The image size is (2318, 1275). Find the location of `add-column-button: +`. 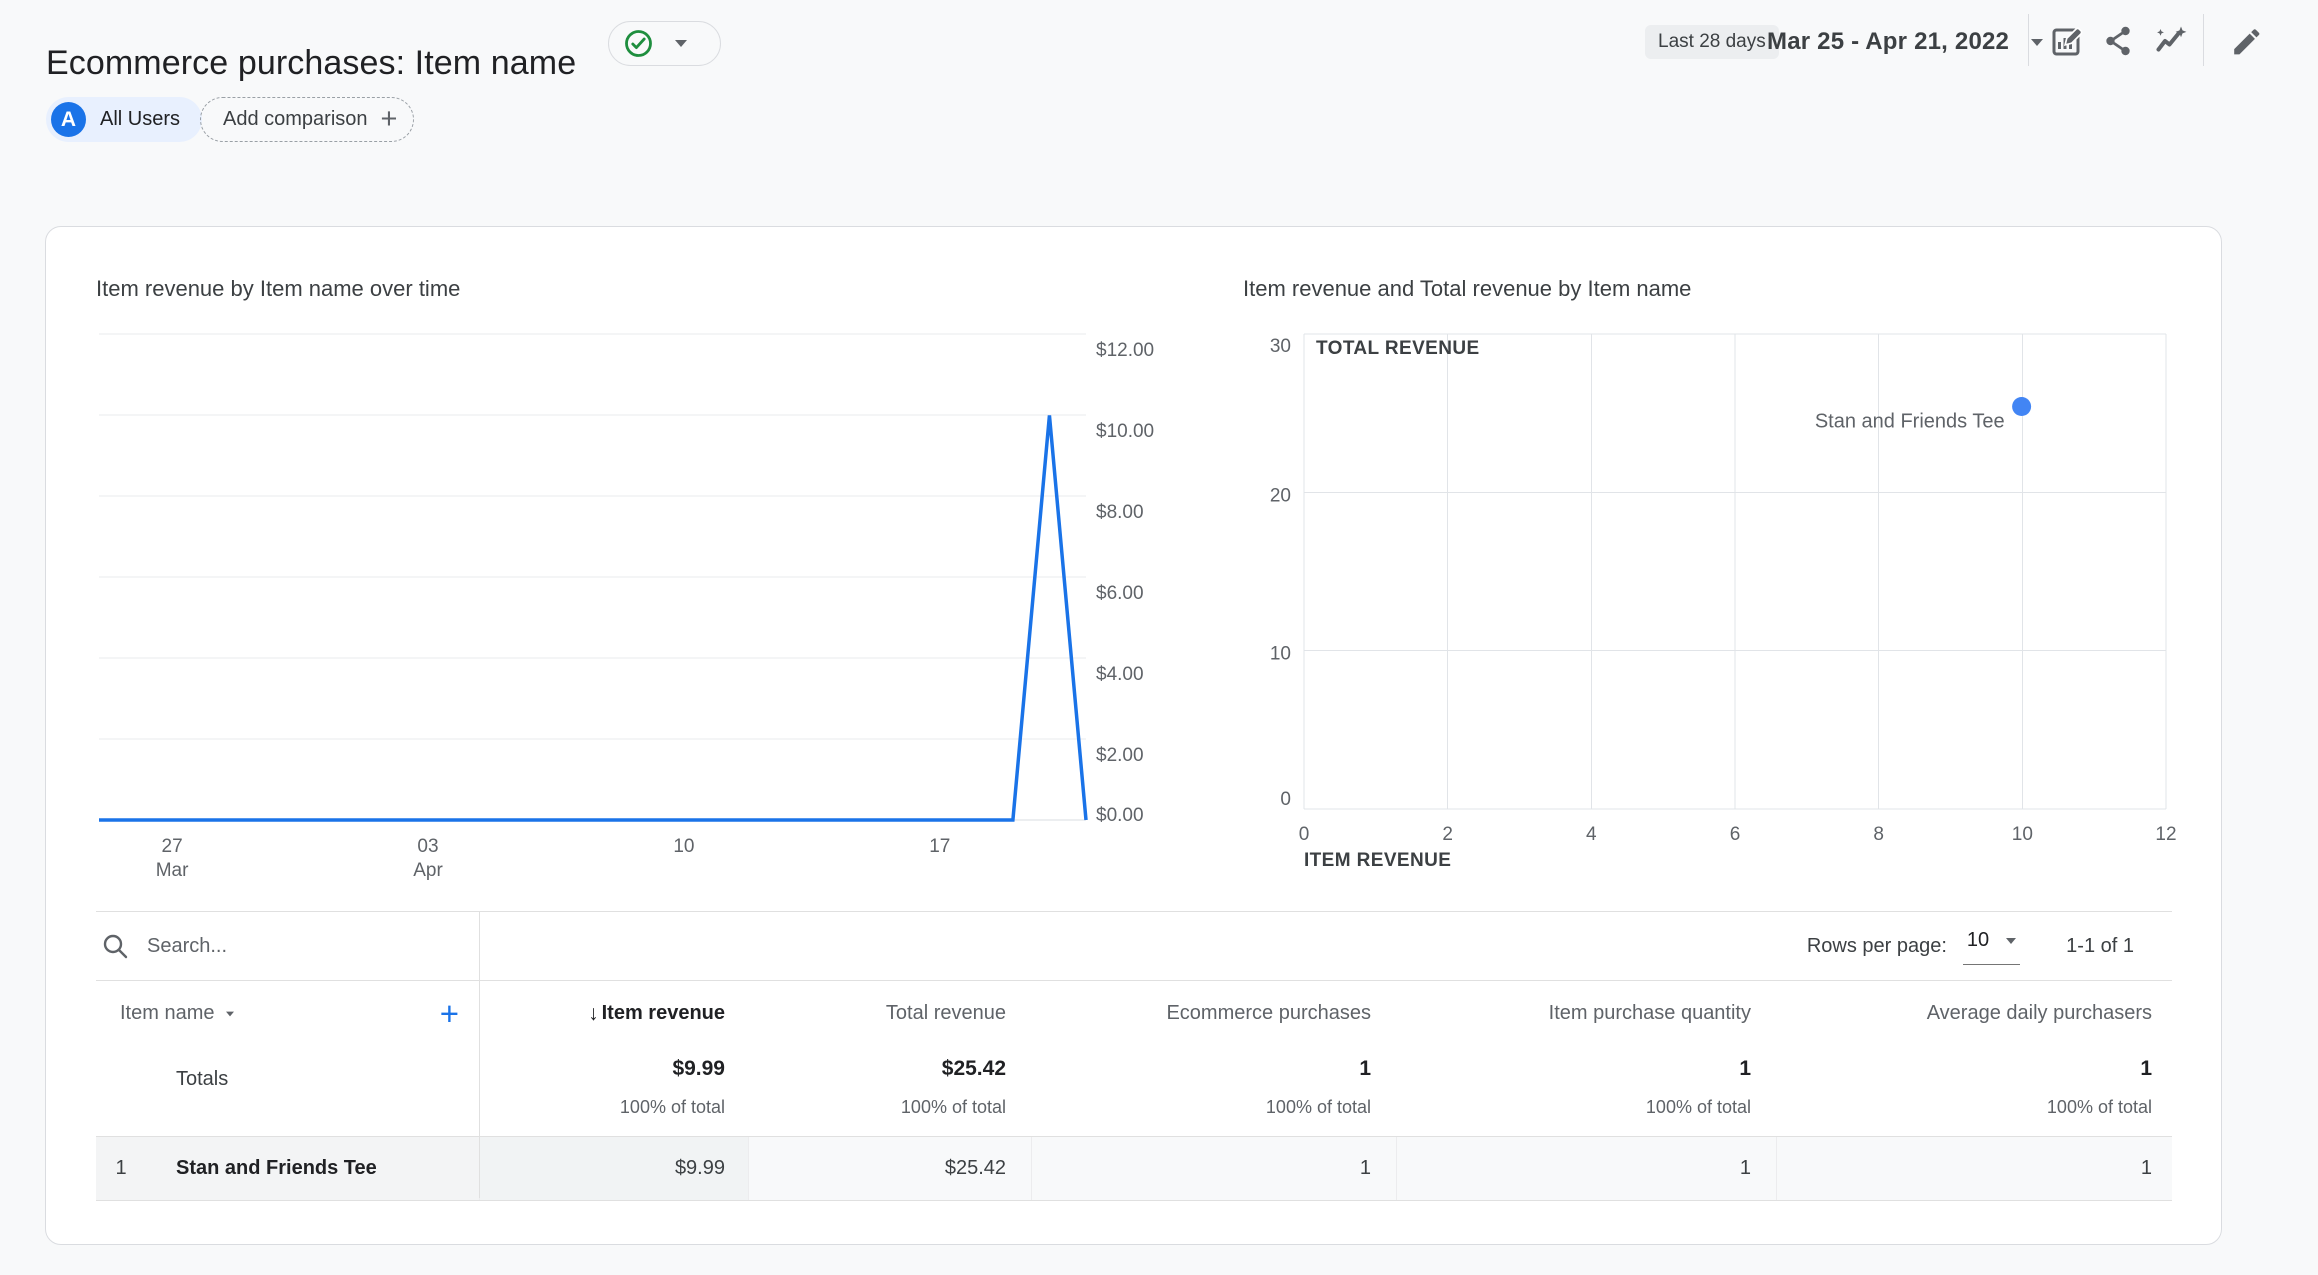

add-column-button: + is located at coordinates (449, 1013).